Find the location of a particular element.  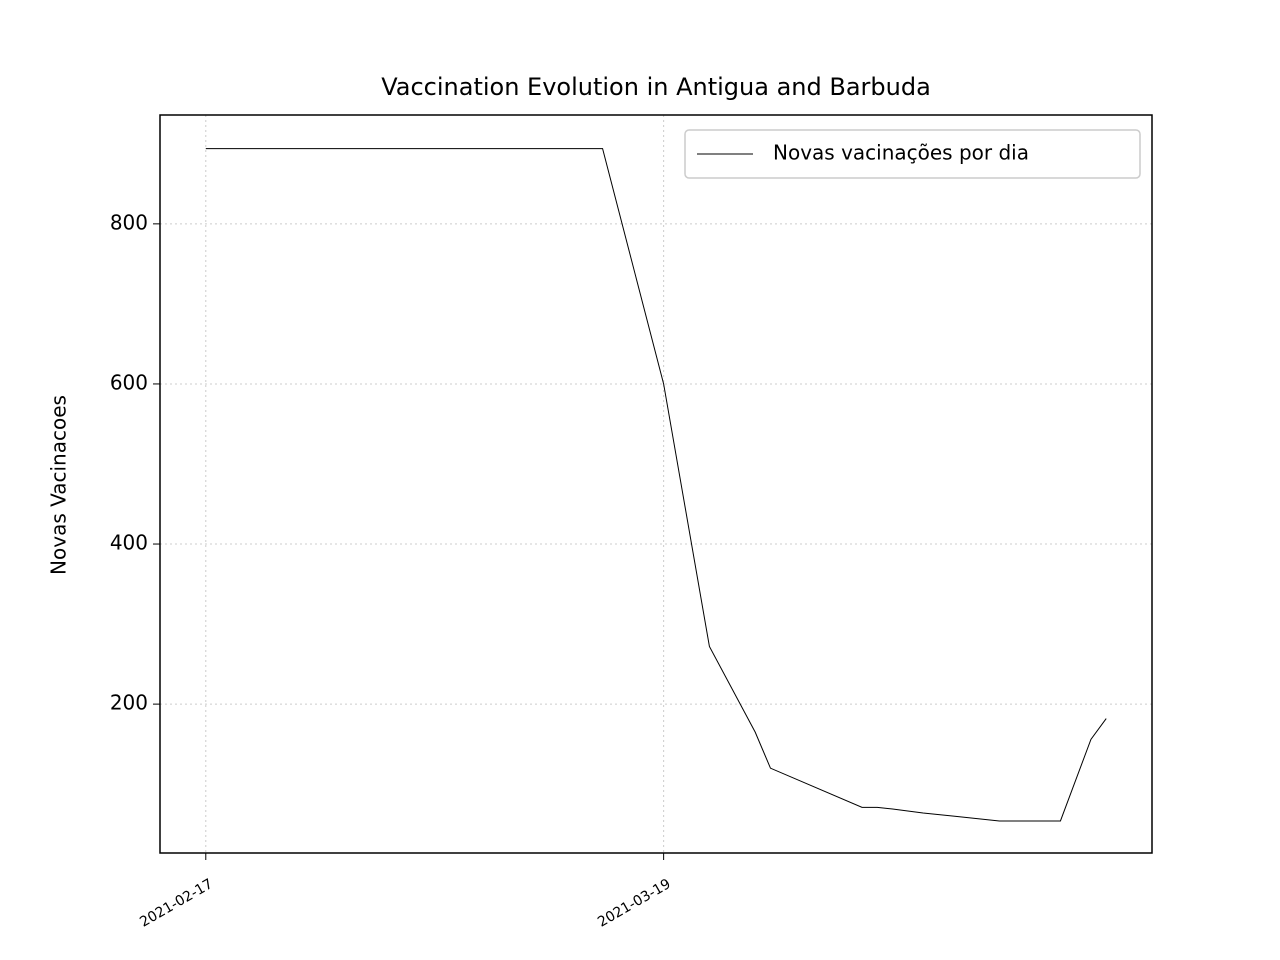

y-tick-label: 400 is located at coordinates (129, 543).